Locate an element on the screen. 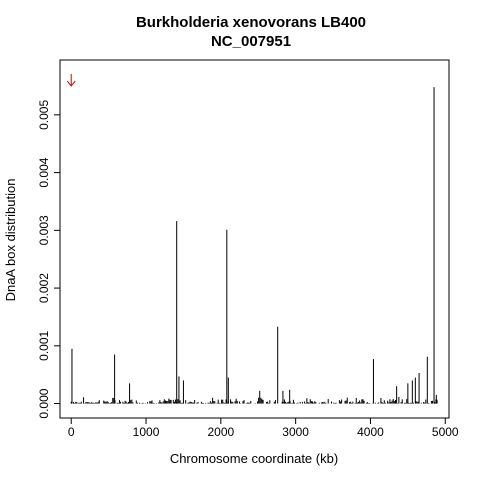 The height and width of the screenshot is (480, 480). x-tick-label: 1000 is located at coordinates (146, 432).